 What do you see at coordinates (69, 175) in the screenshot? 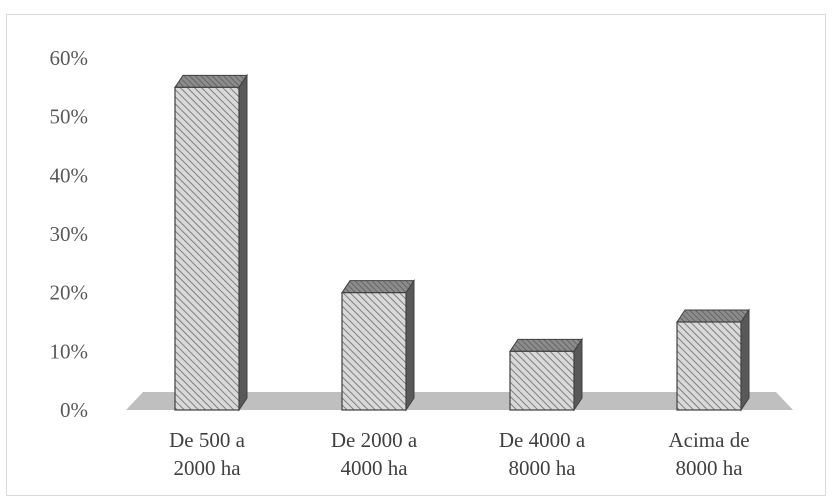
I see `y-tick-label: 40%` at bounding box center [69, 175].